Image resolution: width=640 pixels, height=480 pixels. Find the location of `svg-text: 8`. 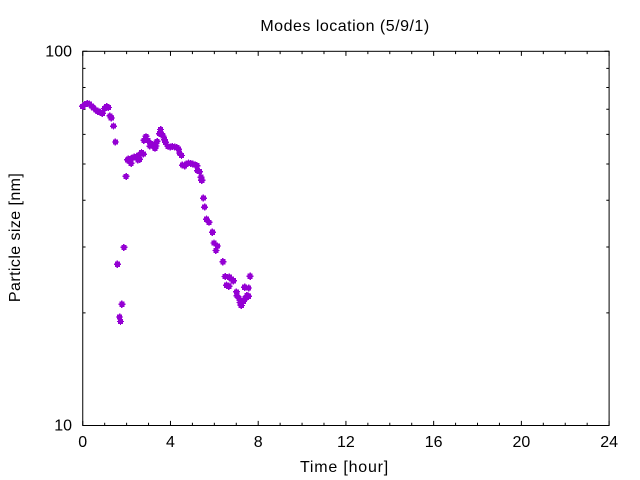

svg-text: 8 is located at coordinates (258, 442).